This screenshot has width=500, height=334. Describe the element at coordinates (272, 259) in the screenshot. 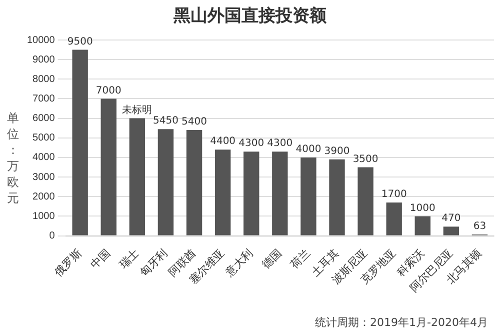

I see `x-tick-label: 德国` at that location.